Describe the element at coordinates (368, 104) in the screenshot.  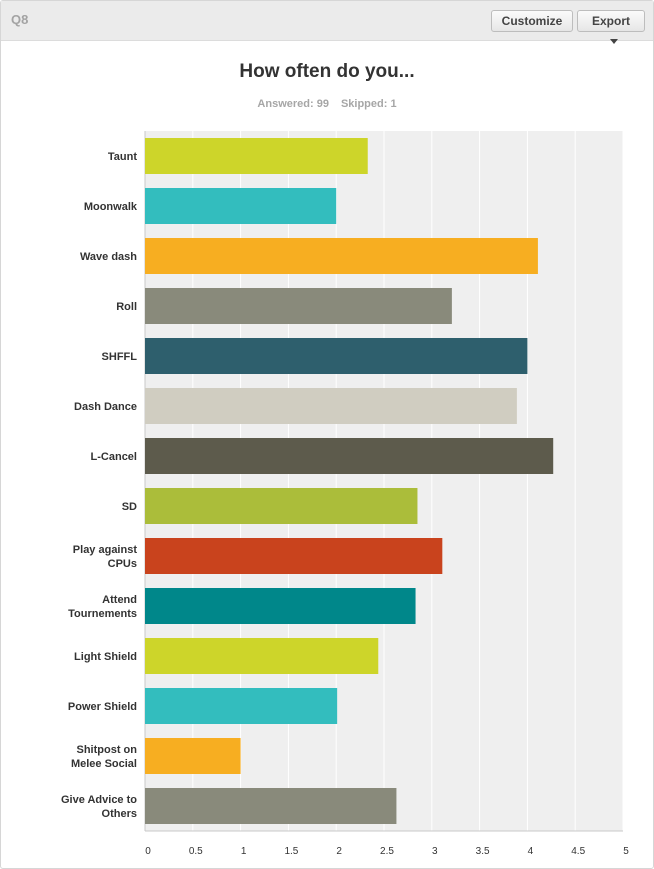
I see `skipped-count: Skipped: 1` at that location.